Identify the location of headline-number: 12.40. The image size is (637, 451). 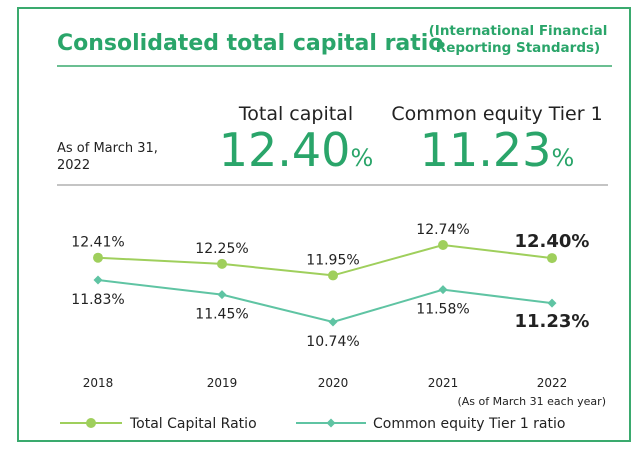
(285, 150).